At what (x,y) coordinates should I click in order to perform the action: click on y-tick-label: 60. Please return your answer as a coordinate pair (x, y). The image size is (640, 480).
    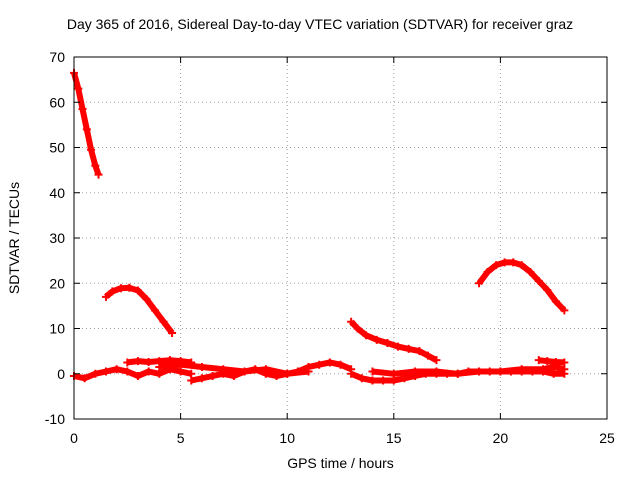
    Looking at the image, I should click on (57, 102).